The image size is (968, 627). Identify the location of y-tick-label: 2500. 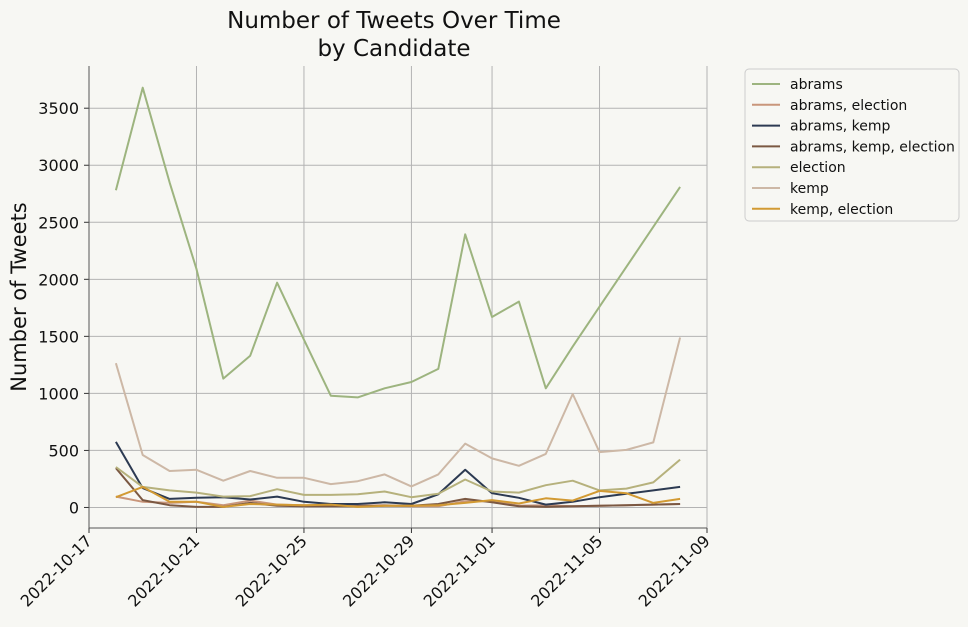
(58, 222).